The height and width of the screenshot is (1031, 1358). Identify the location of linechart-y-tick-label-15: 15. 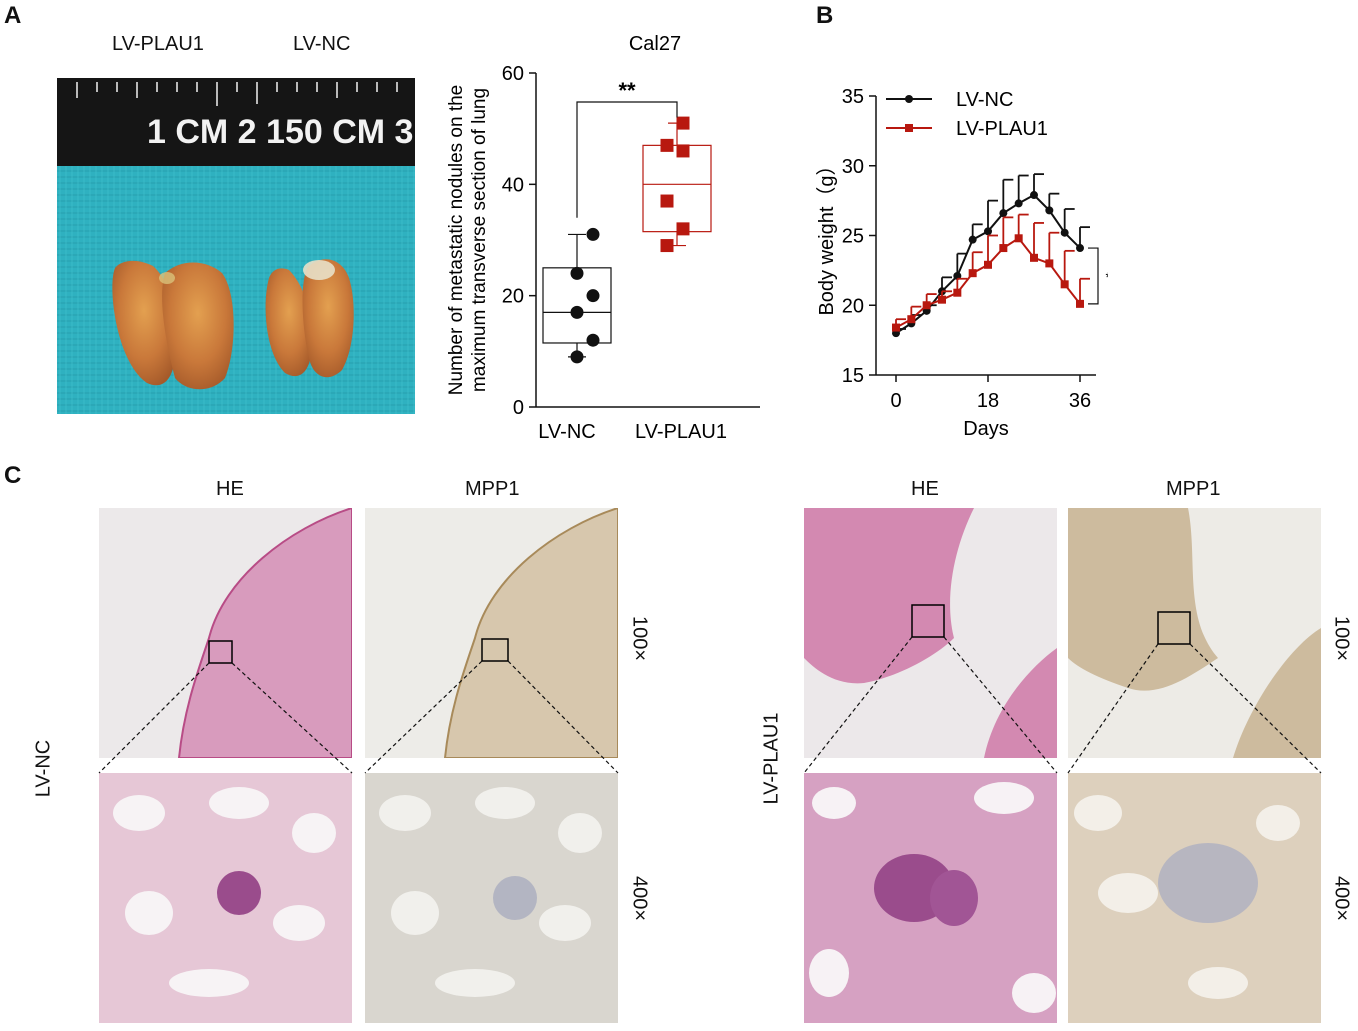
(853, 376).